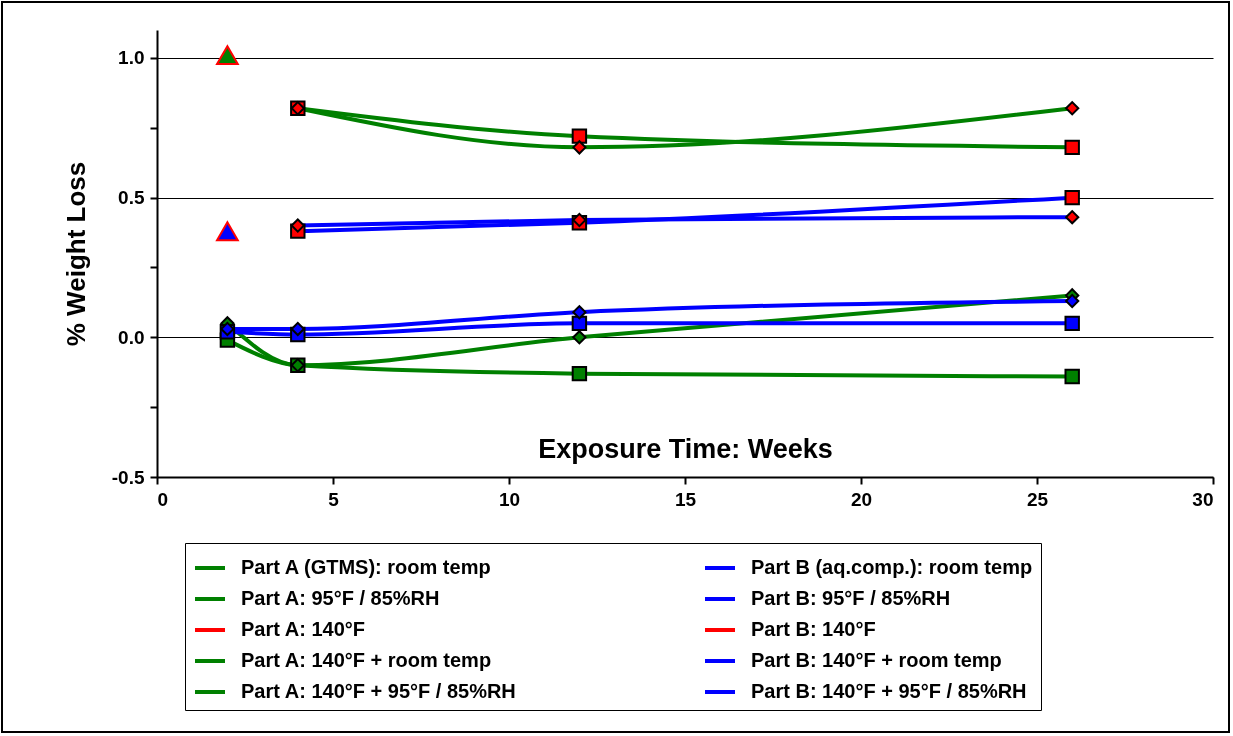  Describe the element at coordinates (813, 629) in the screenshot. I see `legend-label: Part B: 140°F` at that location.